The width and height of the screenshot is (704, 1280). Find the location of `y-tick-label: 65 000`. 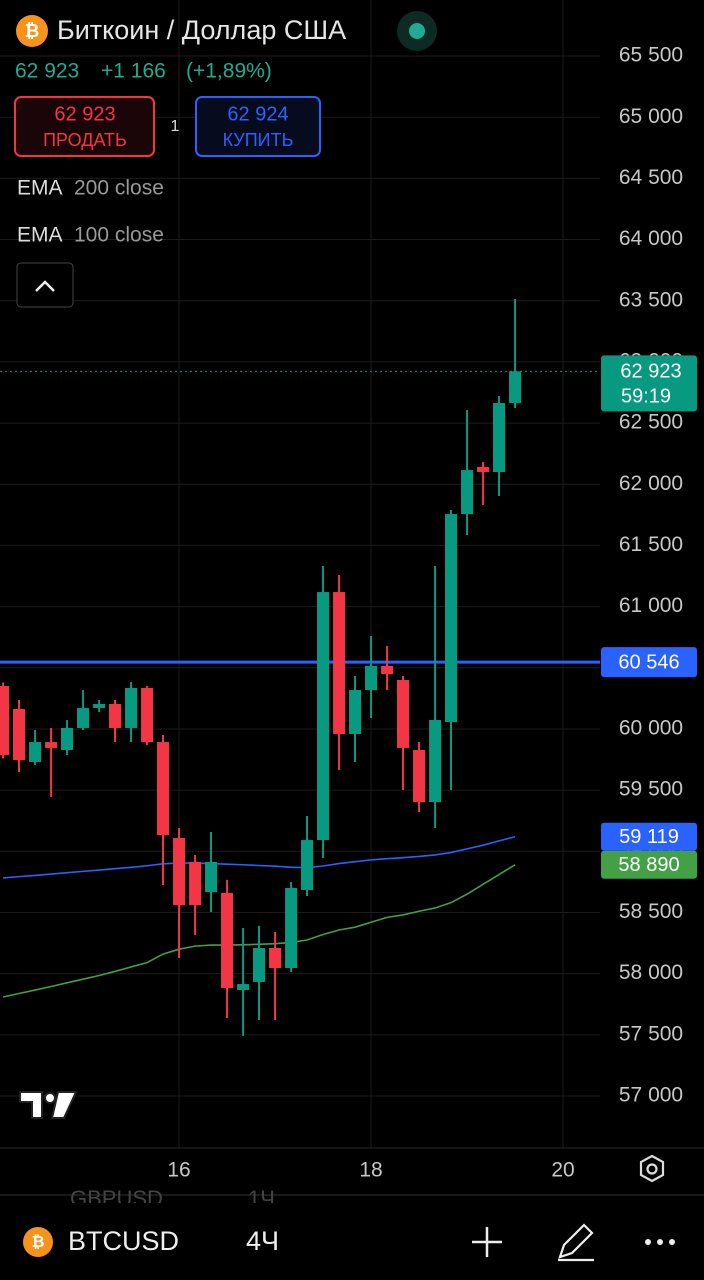

y-tick-label: 65 000 is located at coordinates (651, 116).